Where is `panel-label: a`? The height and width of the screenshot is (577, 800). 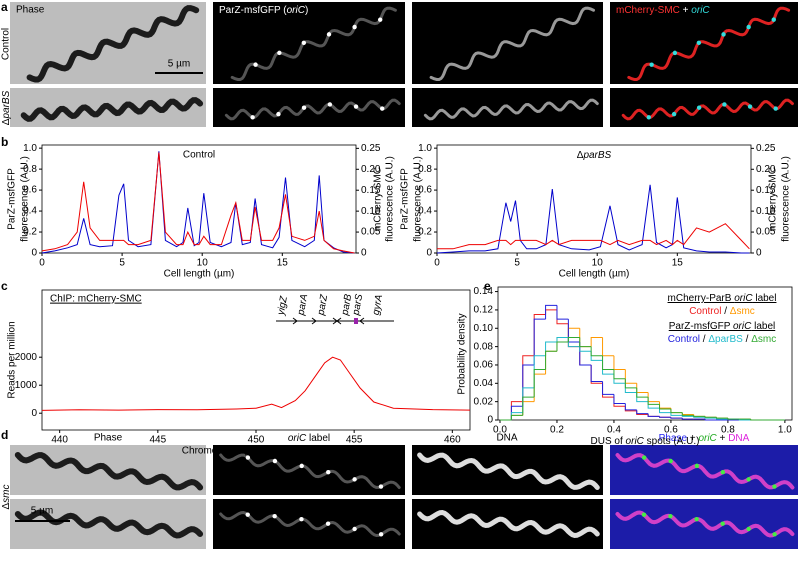 panel-label: a is located at coordinates (4, 7).